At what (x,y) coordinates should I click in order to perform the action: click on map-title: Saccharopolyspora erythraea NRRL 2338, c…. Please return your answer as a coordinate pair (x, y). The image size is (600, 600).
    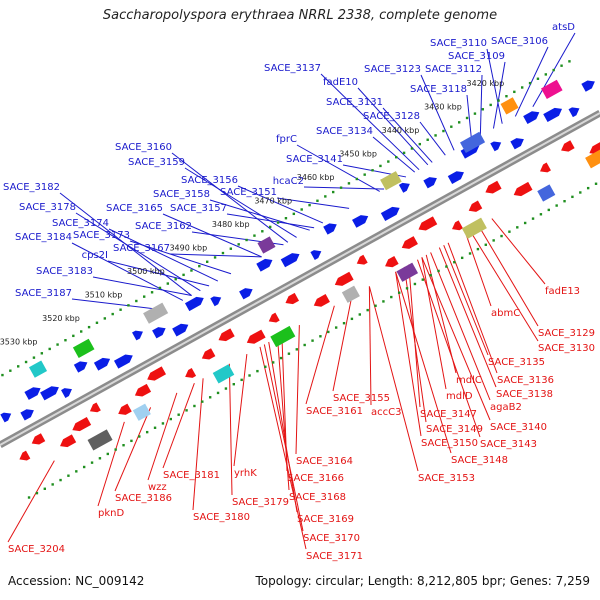
    Looking at the image, I should click on (300, 15).